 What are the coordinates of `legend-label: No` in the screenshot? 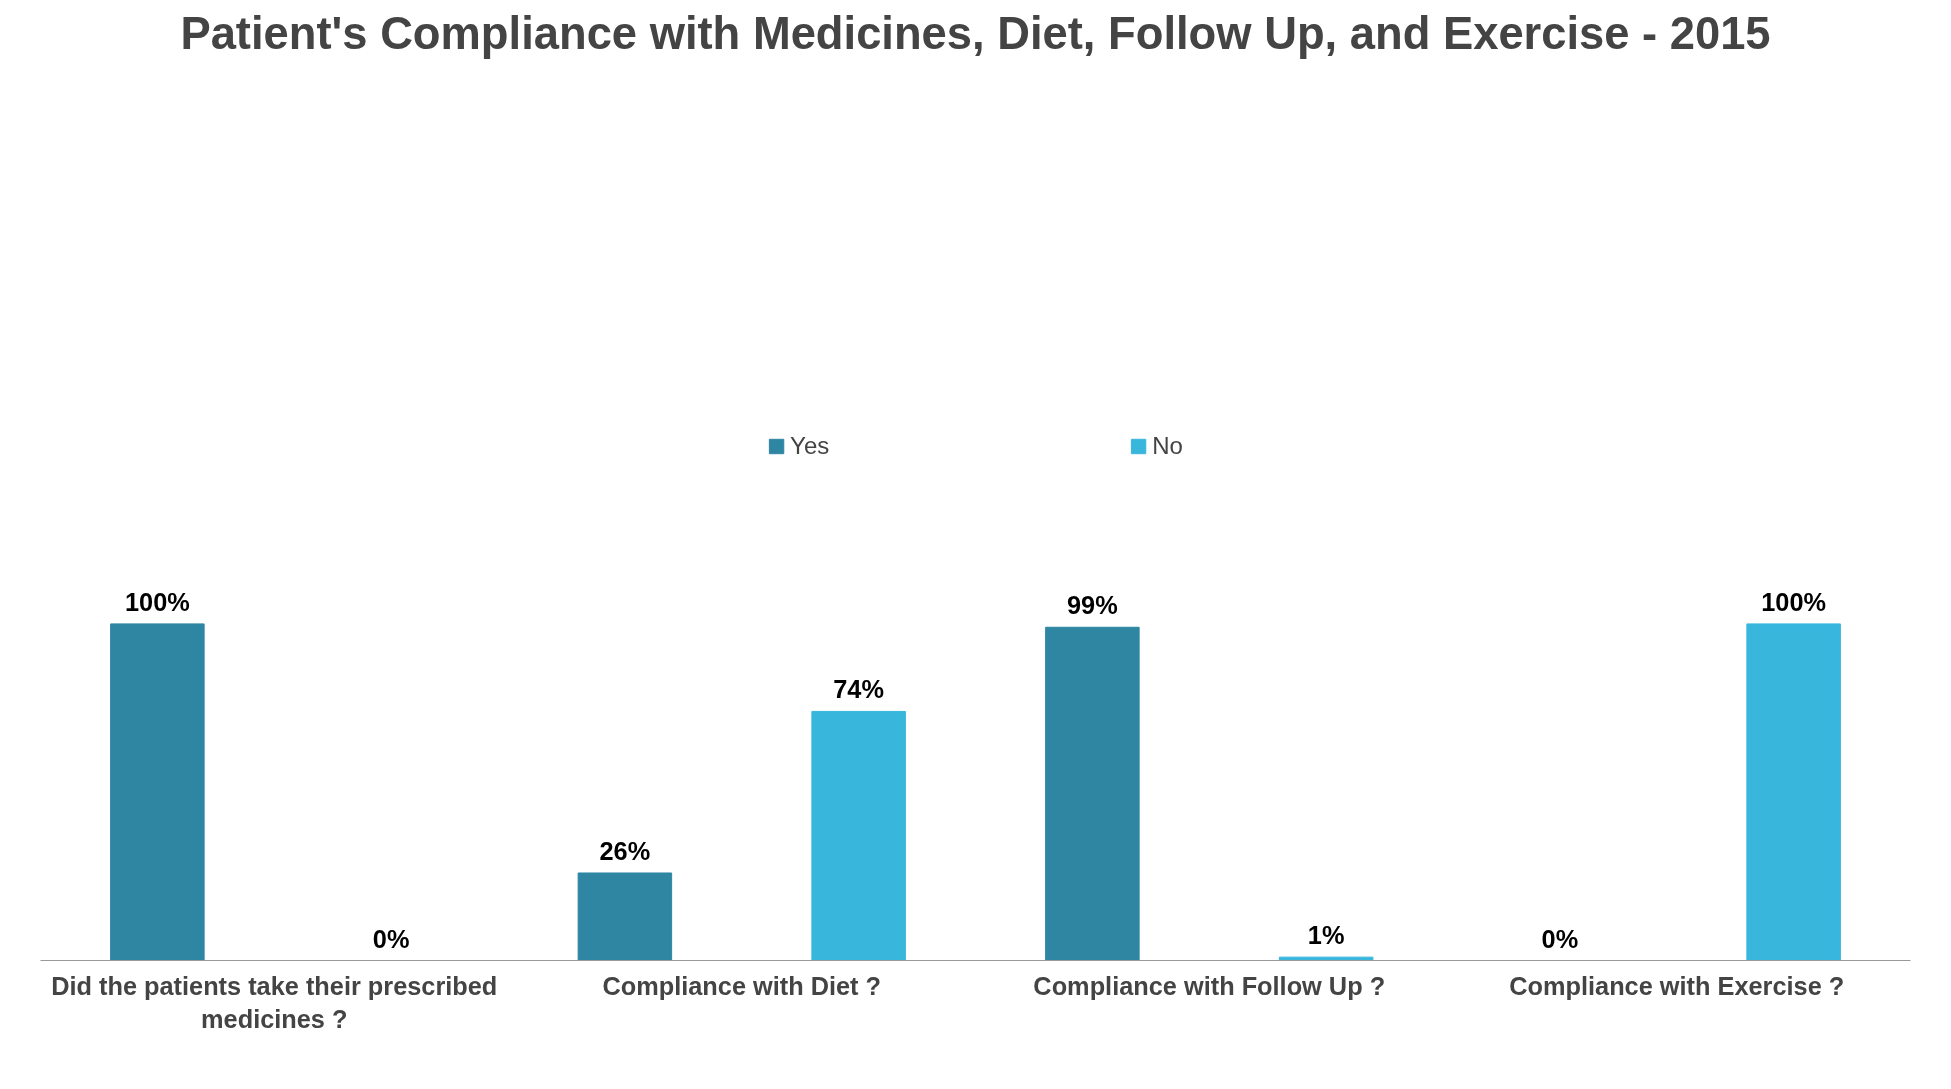 It's located at (1167, 446).